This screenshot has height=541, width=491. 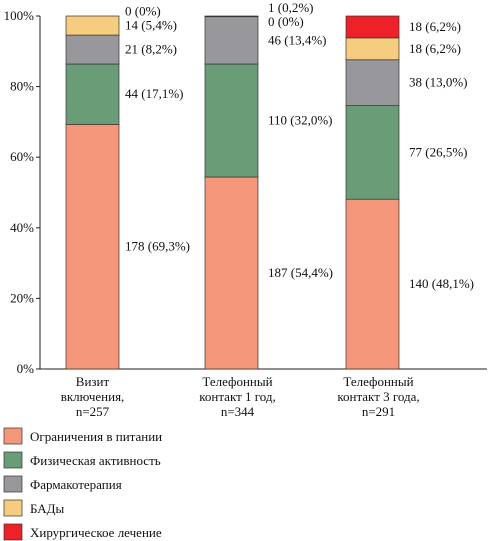 I want to click on x-tick-label: включения,, so click(x=93, y=396).